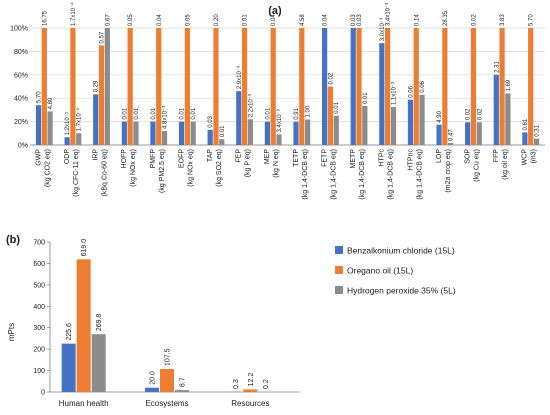 Image resolution: width=550 pixels, height=415 pixels. I want to click on data-label: 1.00, so click(309, 111).